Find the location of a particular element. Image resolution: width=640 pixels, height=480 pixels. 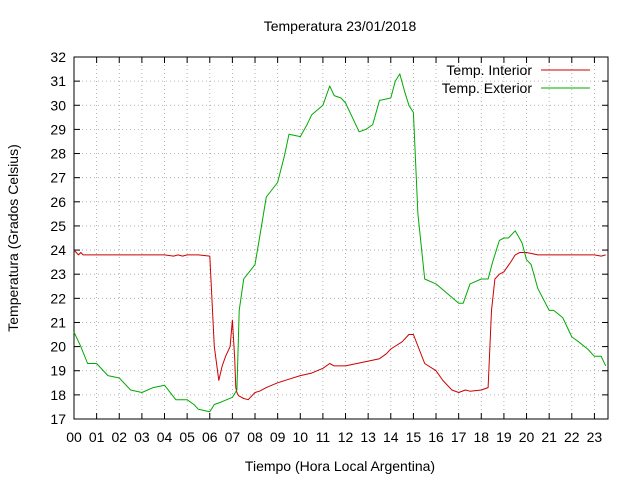

y-tick-label: 23 is located at coordinates (58, 274).